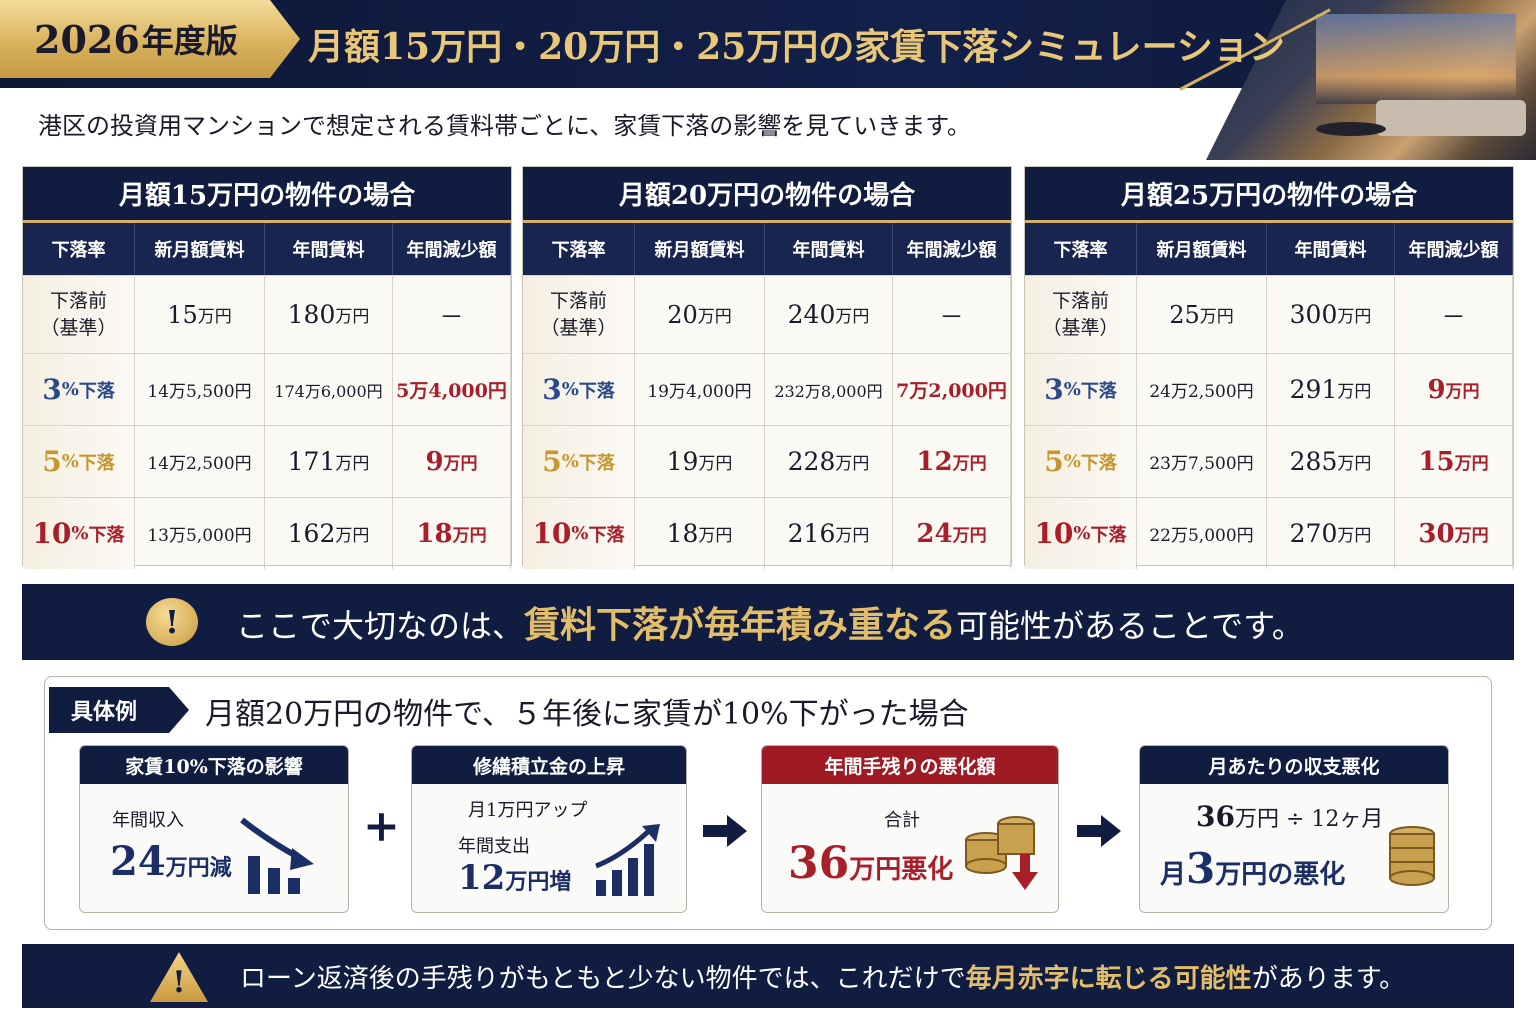  I want to click on annual-cell: 270 万円, so click(1331, 533).